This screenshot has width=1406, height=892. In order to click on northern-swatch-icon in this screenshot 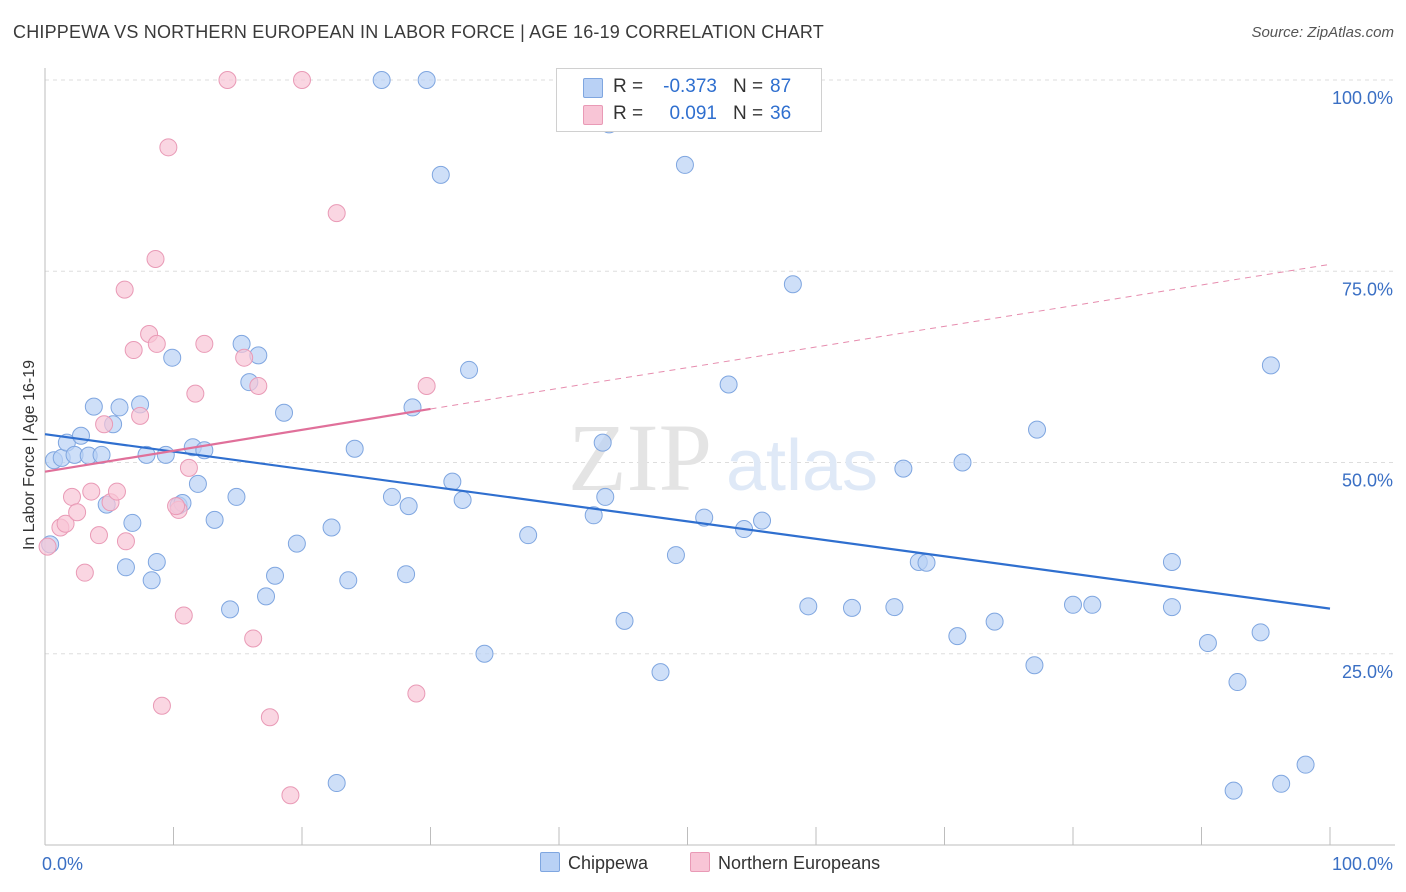, I will do `click(593, 115)`.